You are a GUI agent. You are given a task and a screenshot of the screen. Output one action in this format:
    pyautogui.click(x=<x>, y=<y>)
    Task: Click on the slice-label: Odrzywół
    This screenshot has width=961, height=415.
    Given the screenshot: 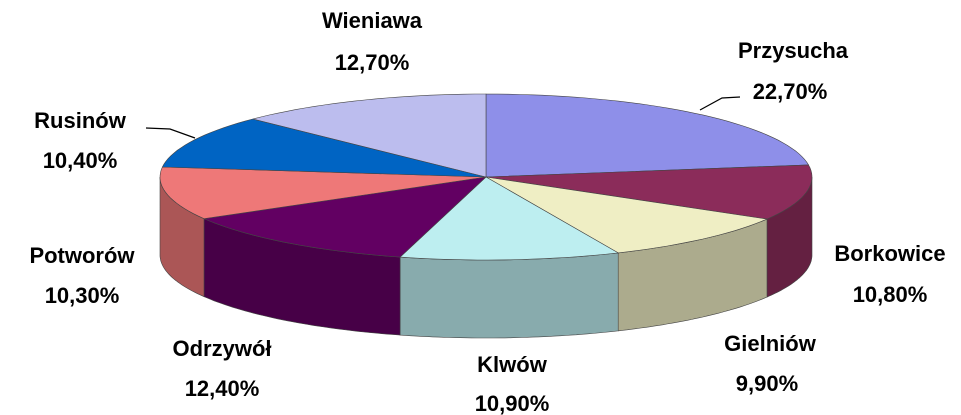 What is the action you would take?
    pyautogui.click(x=221, y=348)
    